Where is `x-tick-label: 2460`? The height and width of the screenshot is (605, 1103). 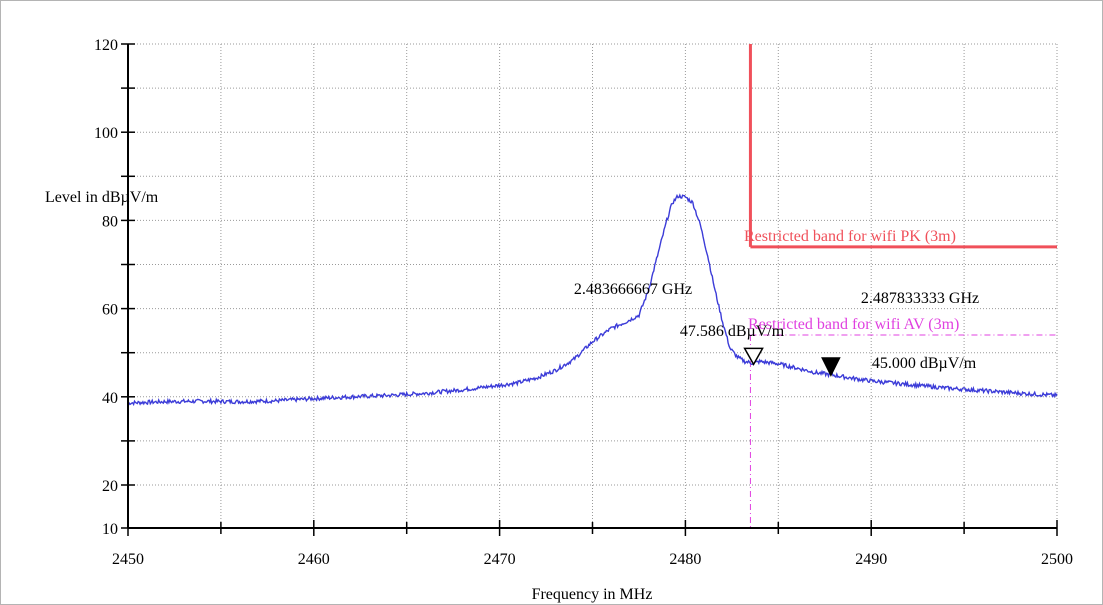 x-tick-label: 2460 is located at coordinates (314, 559).